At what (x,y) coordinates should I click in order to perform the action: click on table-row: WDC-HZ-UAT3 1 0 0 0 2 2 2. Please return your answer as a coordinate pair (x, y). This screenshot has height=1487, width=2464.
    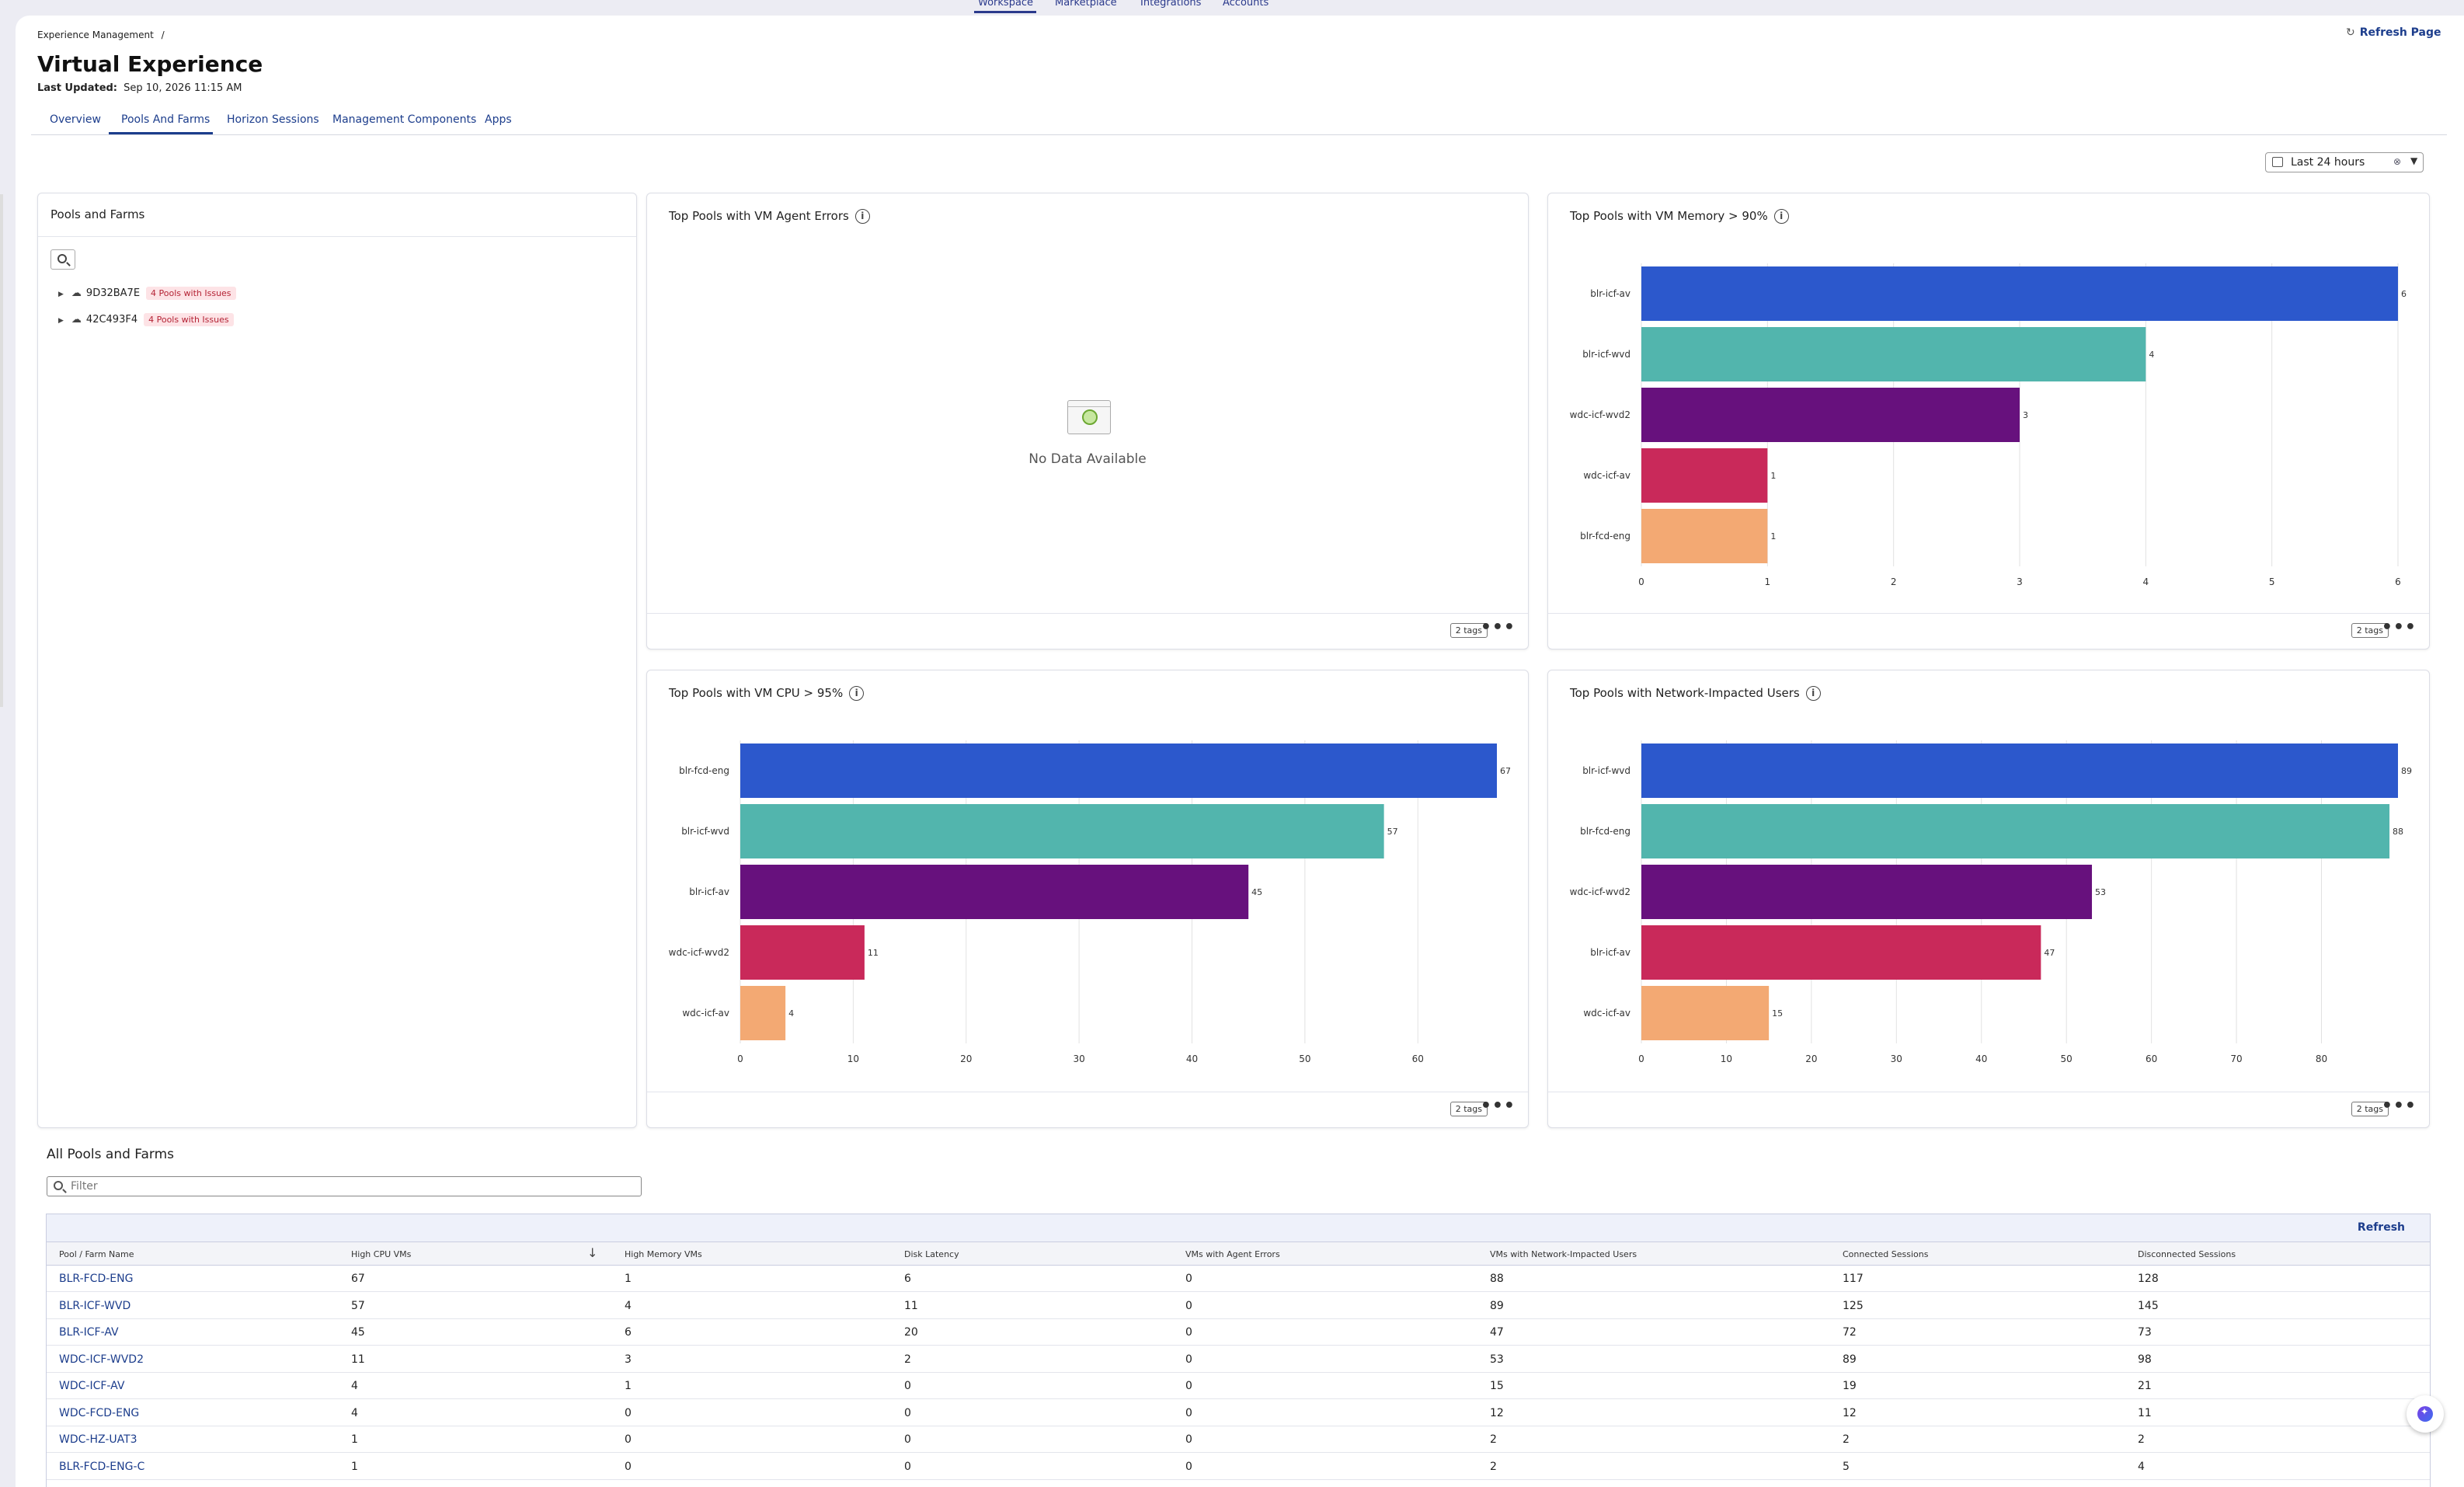
    Looking at the image, I should click on (1239, 1439).